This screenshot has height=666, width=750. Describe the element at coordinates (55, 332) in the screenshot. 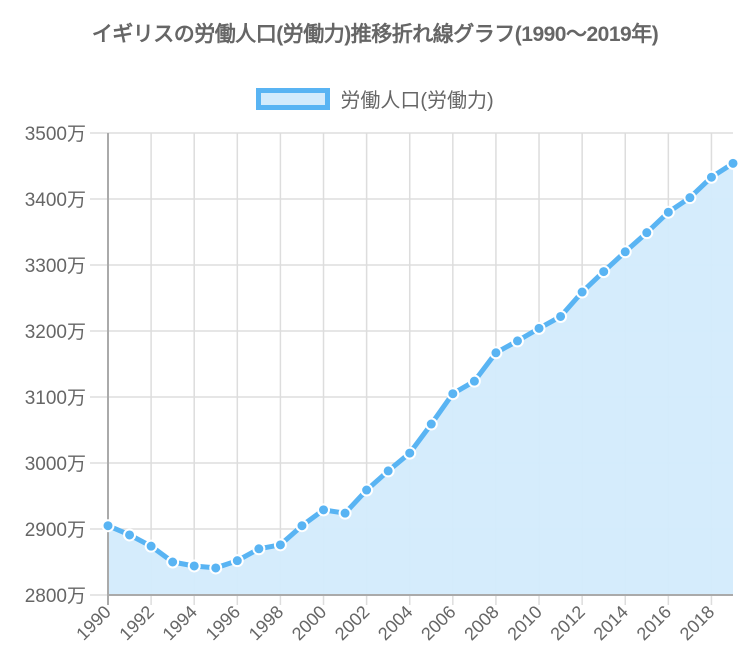

I see `y-tick-label: 3200万` at that location.